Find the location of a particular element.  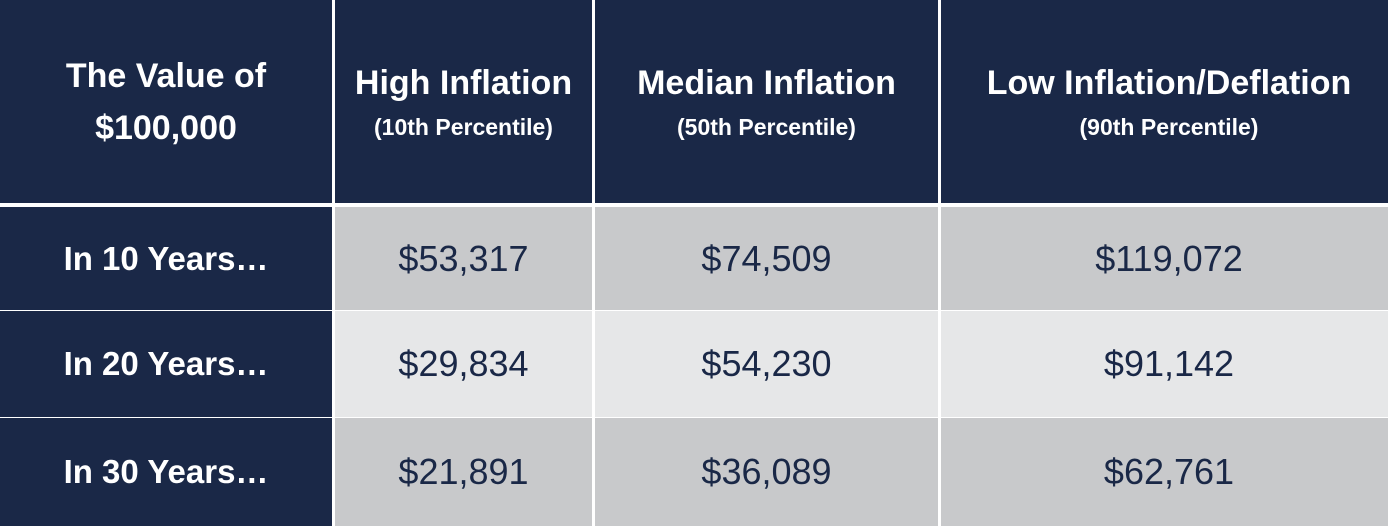

column-header-subtitle: (50th Percentile) is located at coordinates (766, 126).